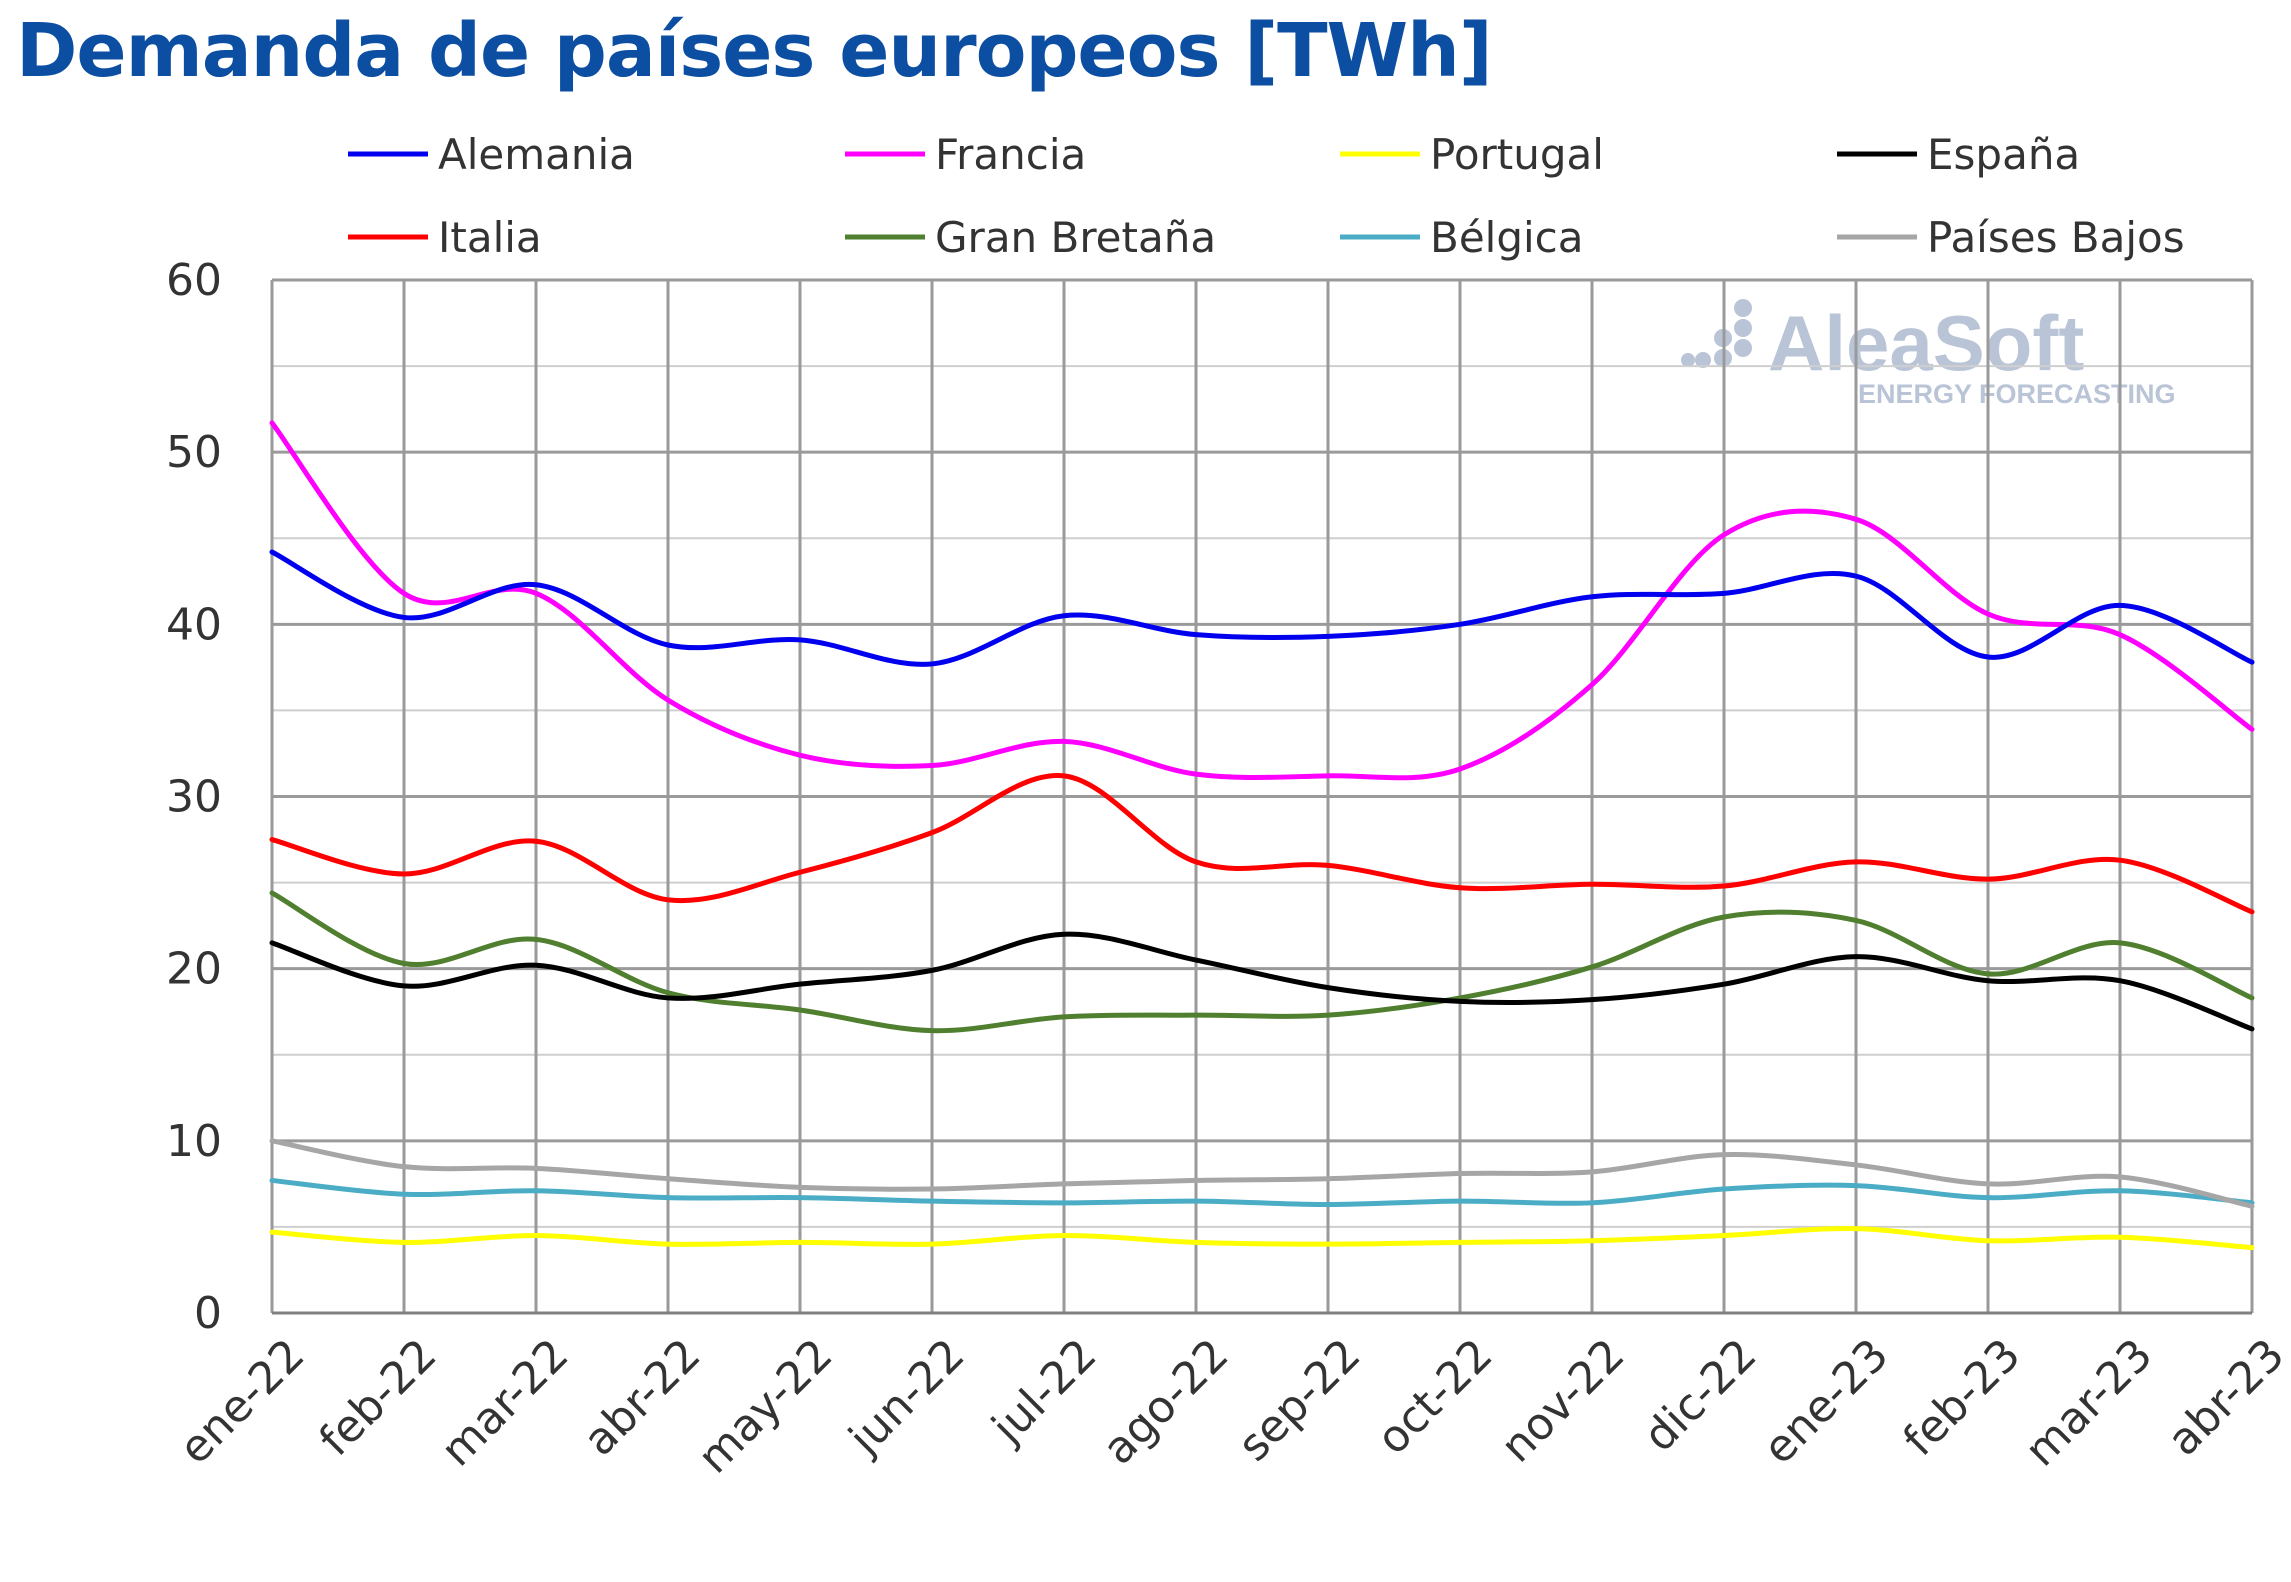 This screenshot has width=2291, height=1582. Describe the element at coordinates (194, 452) in the screenshot. I see `y-tick-label: 50` at that location.